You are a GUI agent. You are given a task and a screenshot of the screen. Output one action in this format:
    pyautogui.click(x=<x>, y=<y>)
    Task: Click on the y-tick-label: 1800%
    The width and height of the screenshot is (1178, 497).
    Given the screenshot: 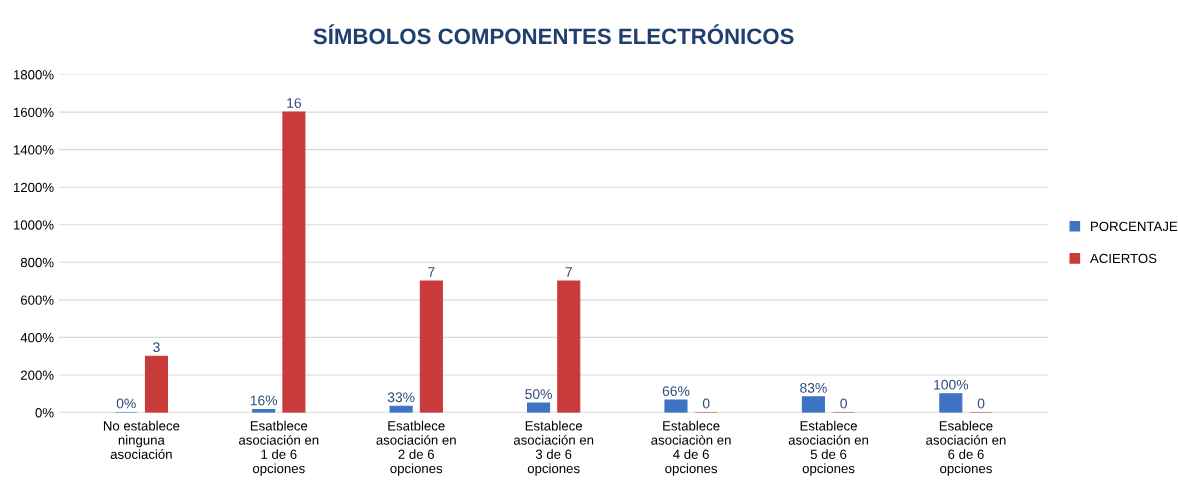 What is the action you would take?
    pyautogui.click(x=33, y=75)
    